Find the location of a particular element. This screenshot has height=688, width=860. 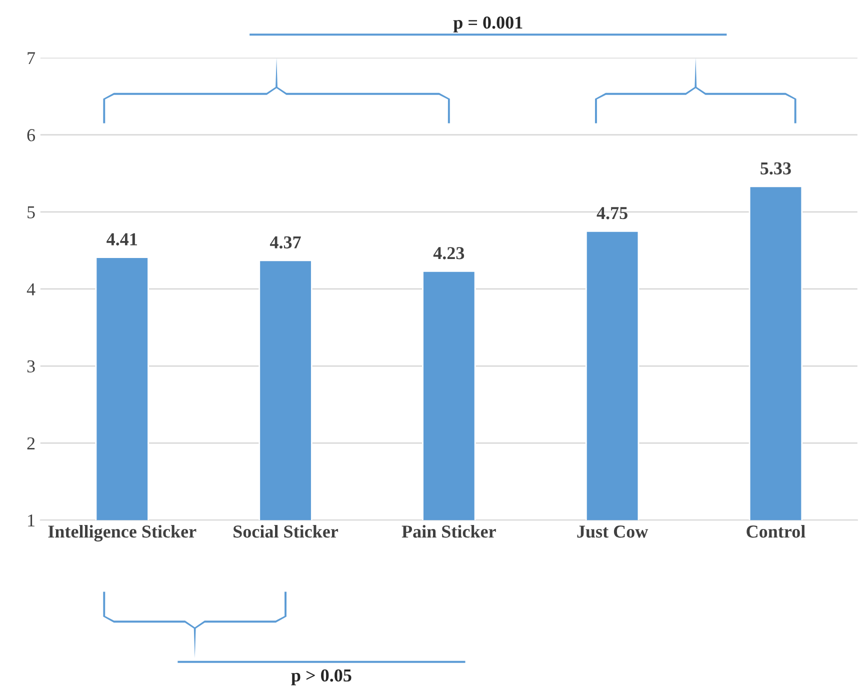

y-tick-label: 4 is located at coordinates (31, 289).